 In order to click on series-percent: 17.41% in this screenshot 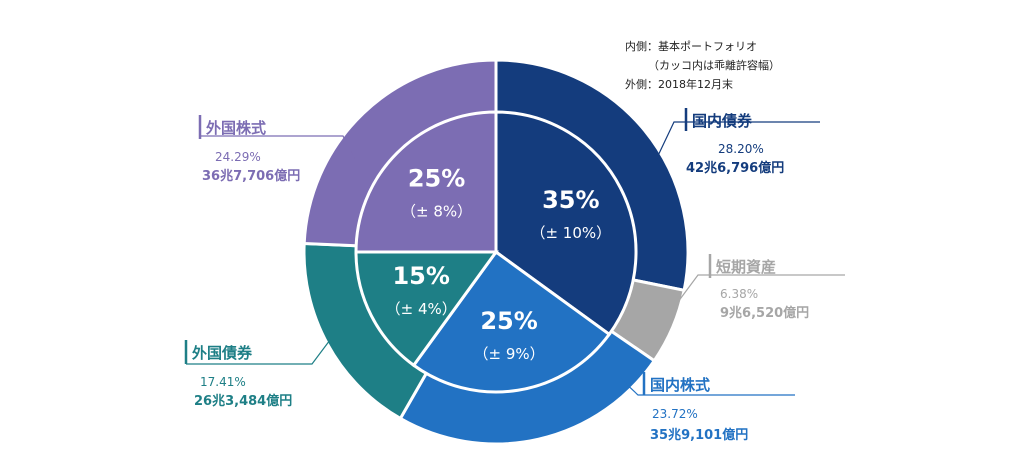, I will do `click(223, 382)`.